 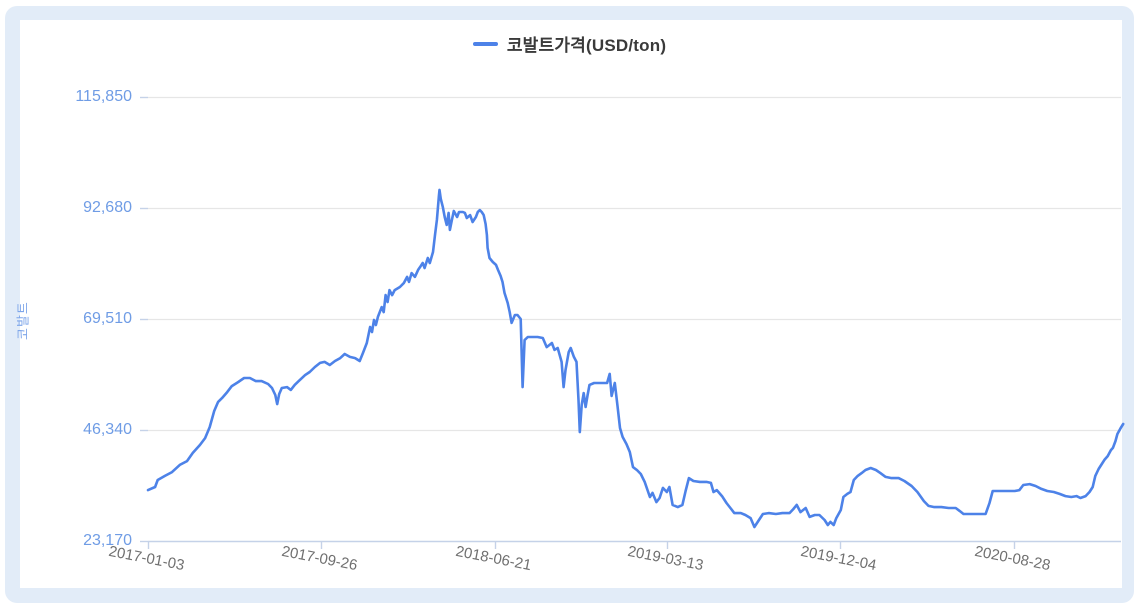 What do you see at coordinates (485, 43) in the screenshot?
I see `legend-line-marker` at bounding box center [485, 43].